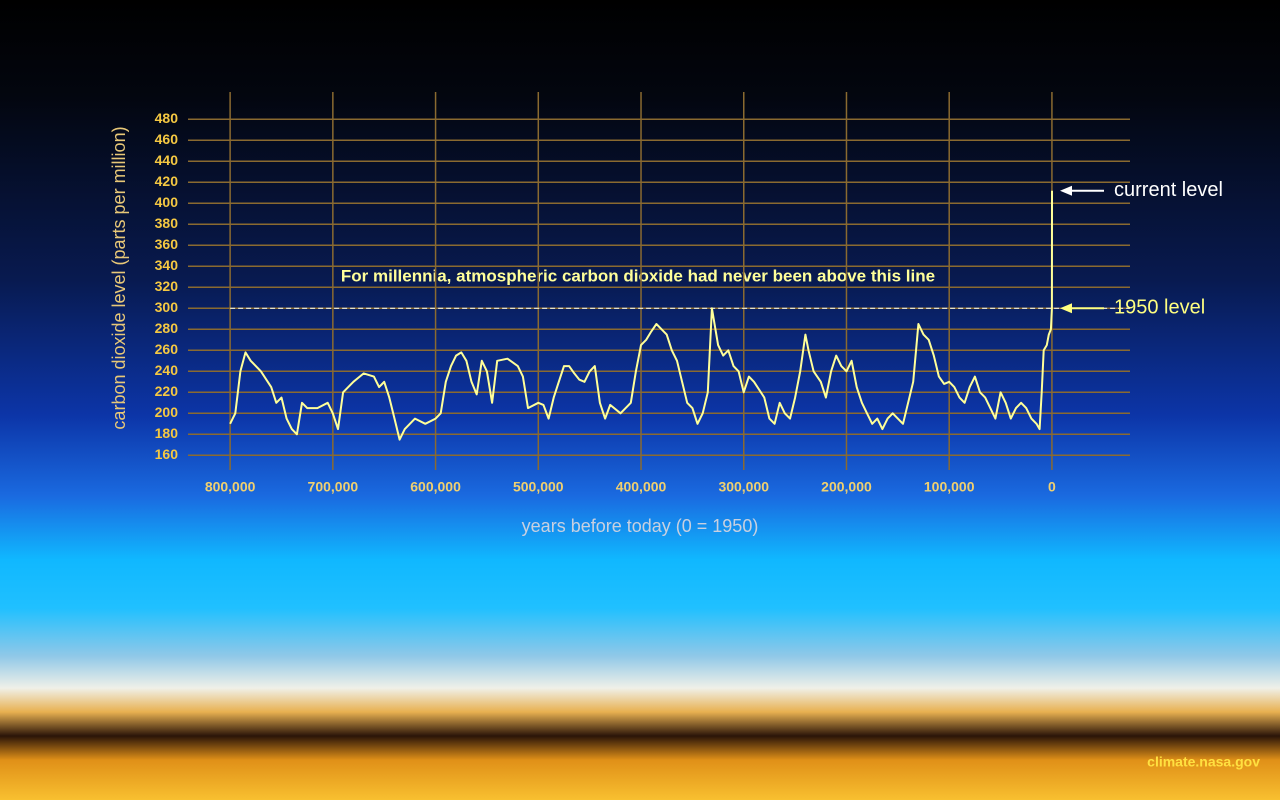 This screenshot has height=800, width=1280. Describe the element at coordinates (167, 433) in the screenshot. I see `y-tick-label: 180` at that location.